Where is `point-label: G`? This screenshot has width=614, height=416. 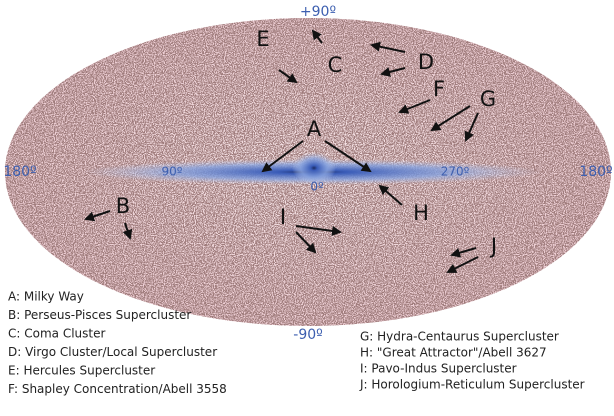 point-label: G is located at coordinates (488, 99).